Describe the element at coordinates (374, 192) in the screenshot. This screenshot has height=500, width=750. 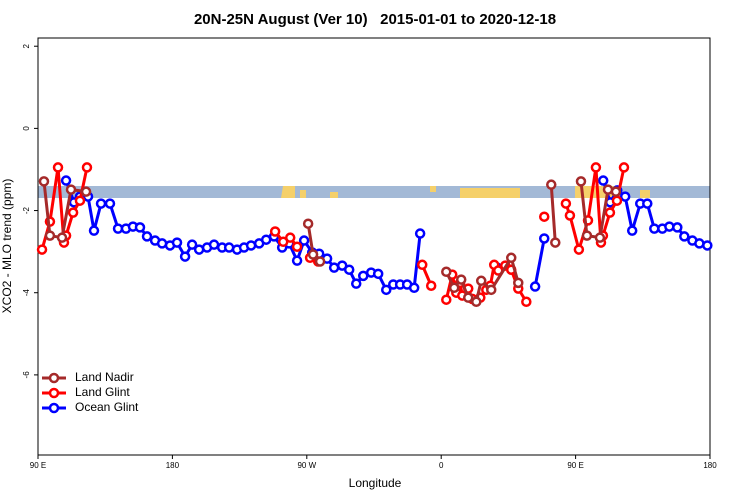
I see `map-strip` at that location.